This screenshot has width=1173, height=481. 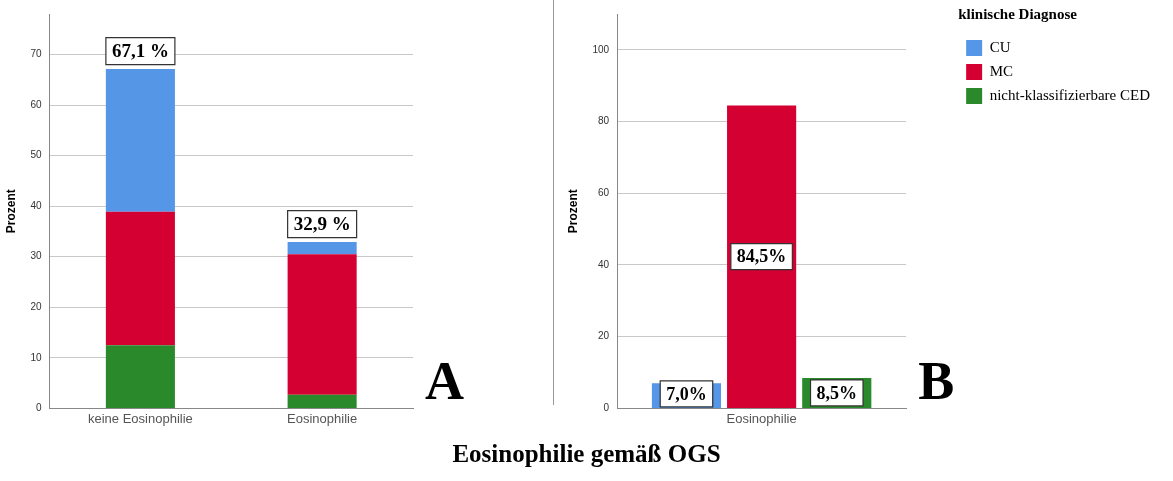 What do you see at coordinates (36, 54) in the screenshot?
I see `y-tick-label: 70` at bounding box center [36, 54].